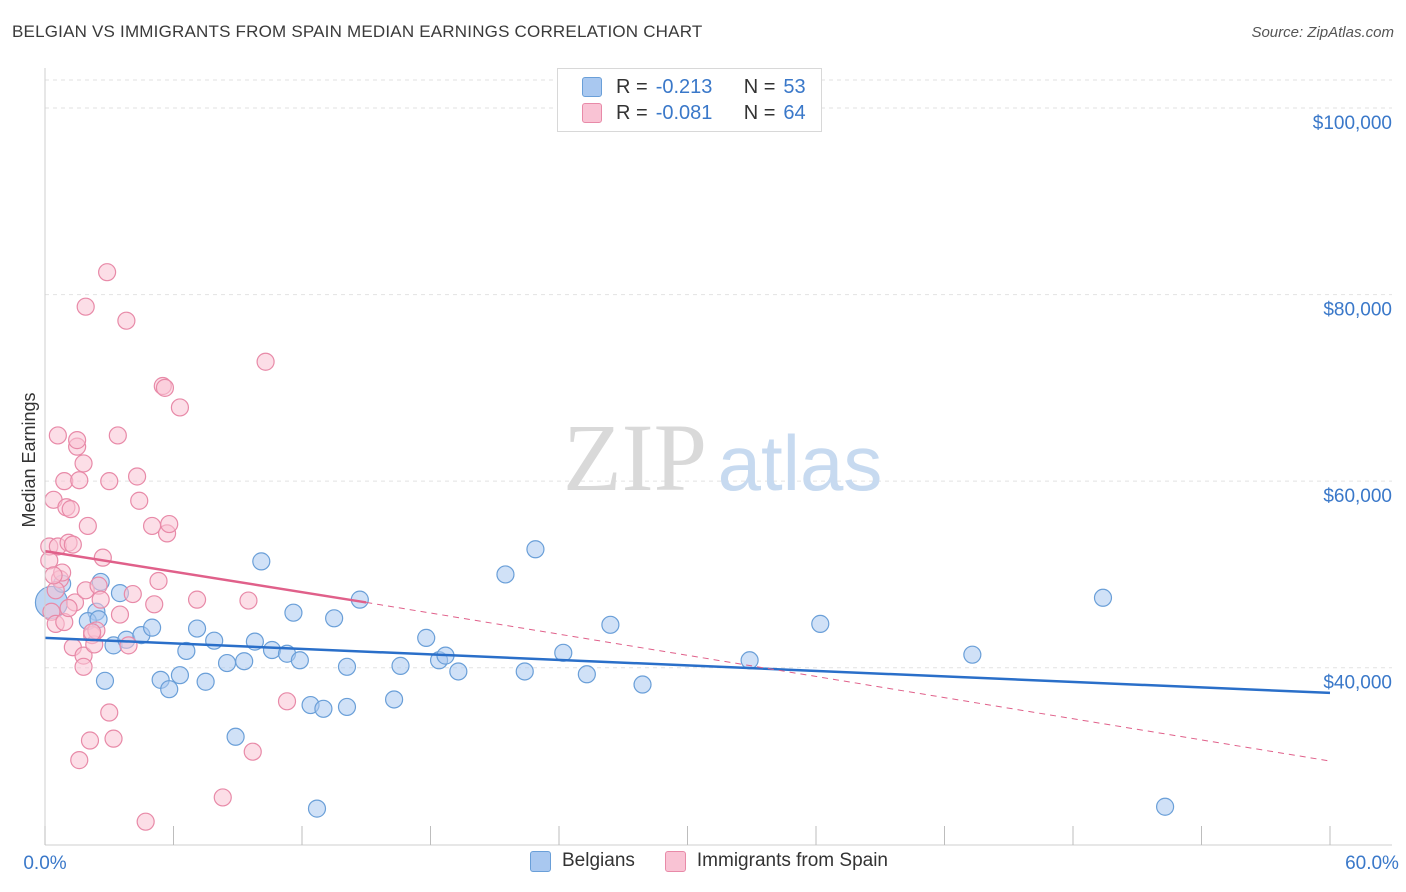  Describe the element at coordinates (1357, 496) in the screenshot. I see `y-tick-label: $60,000` at that location.